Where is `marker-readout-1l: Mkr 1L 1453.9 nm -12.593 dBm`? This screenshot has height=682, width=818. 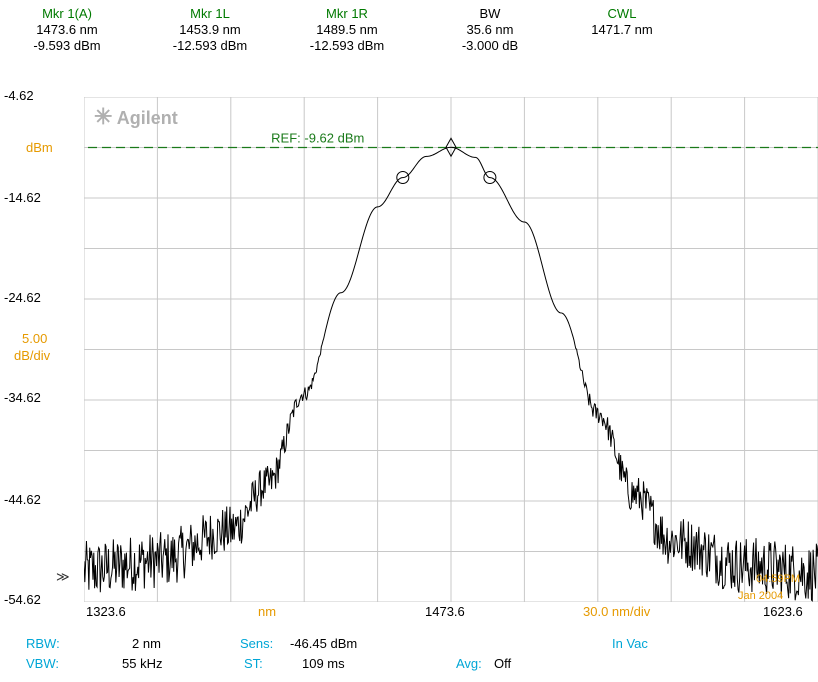
marker-readout-1l: Mkr 1L 1453.9 nm -12.593 dBm is located at coordinates (210, 30).